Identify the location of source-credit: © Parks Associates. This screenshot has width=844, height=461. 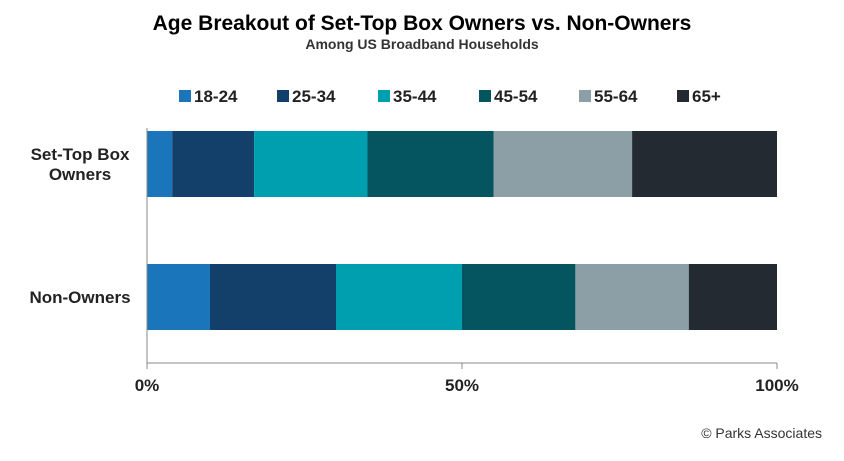
(761, 433).